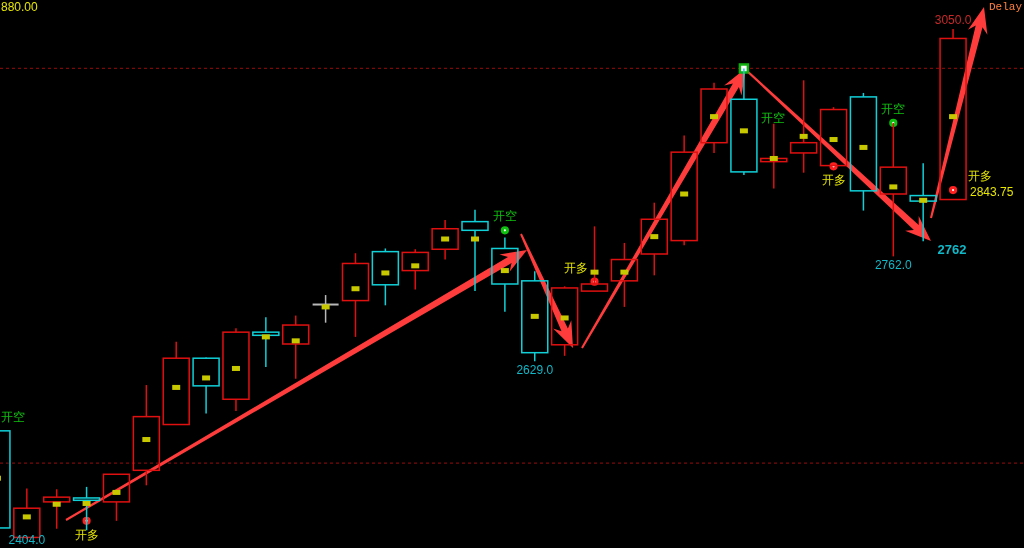  Describe the element at coordinates (952, 249) in the screenshot. I see `annotation: 2762` at that location.